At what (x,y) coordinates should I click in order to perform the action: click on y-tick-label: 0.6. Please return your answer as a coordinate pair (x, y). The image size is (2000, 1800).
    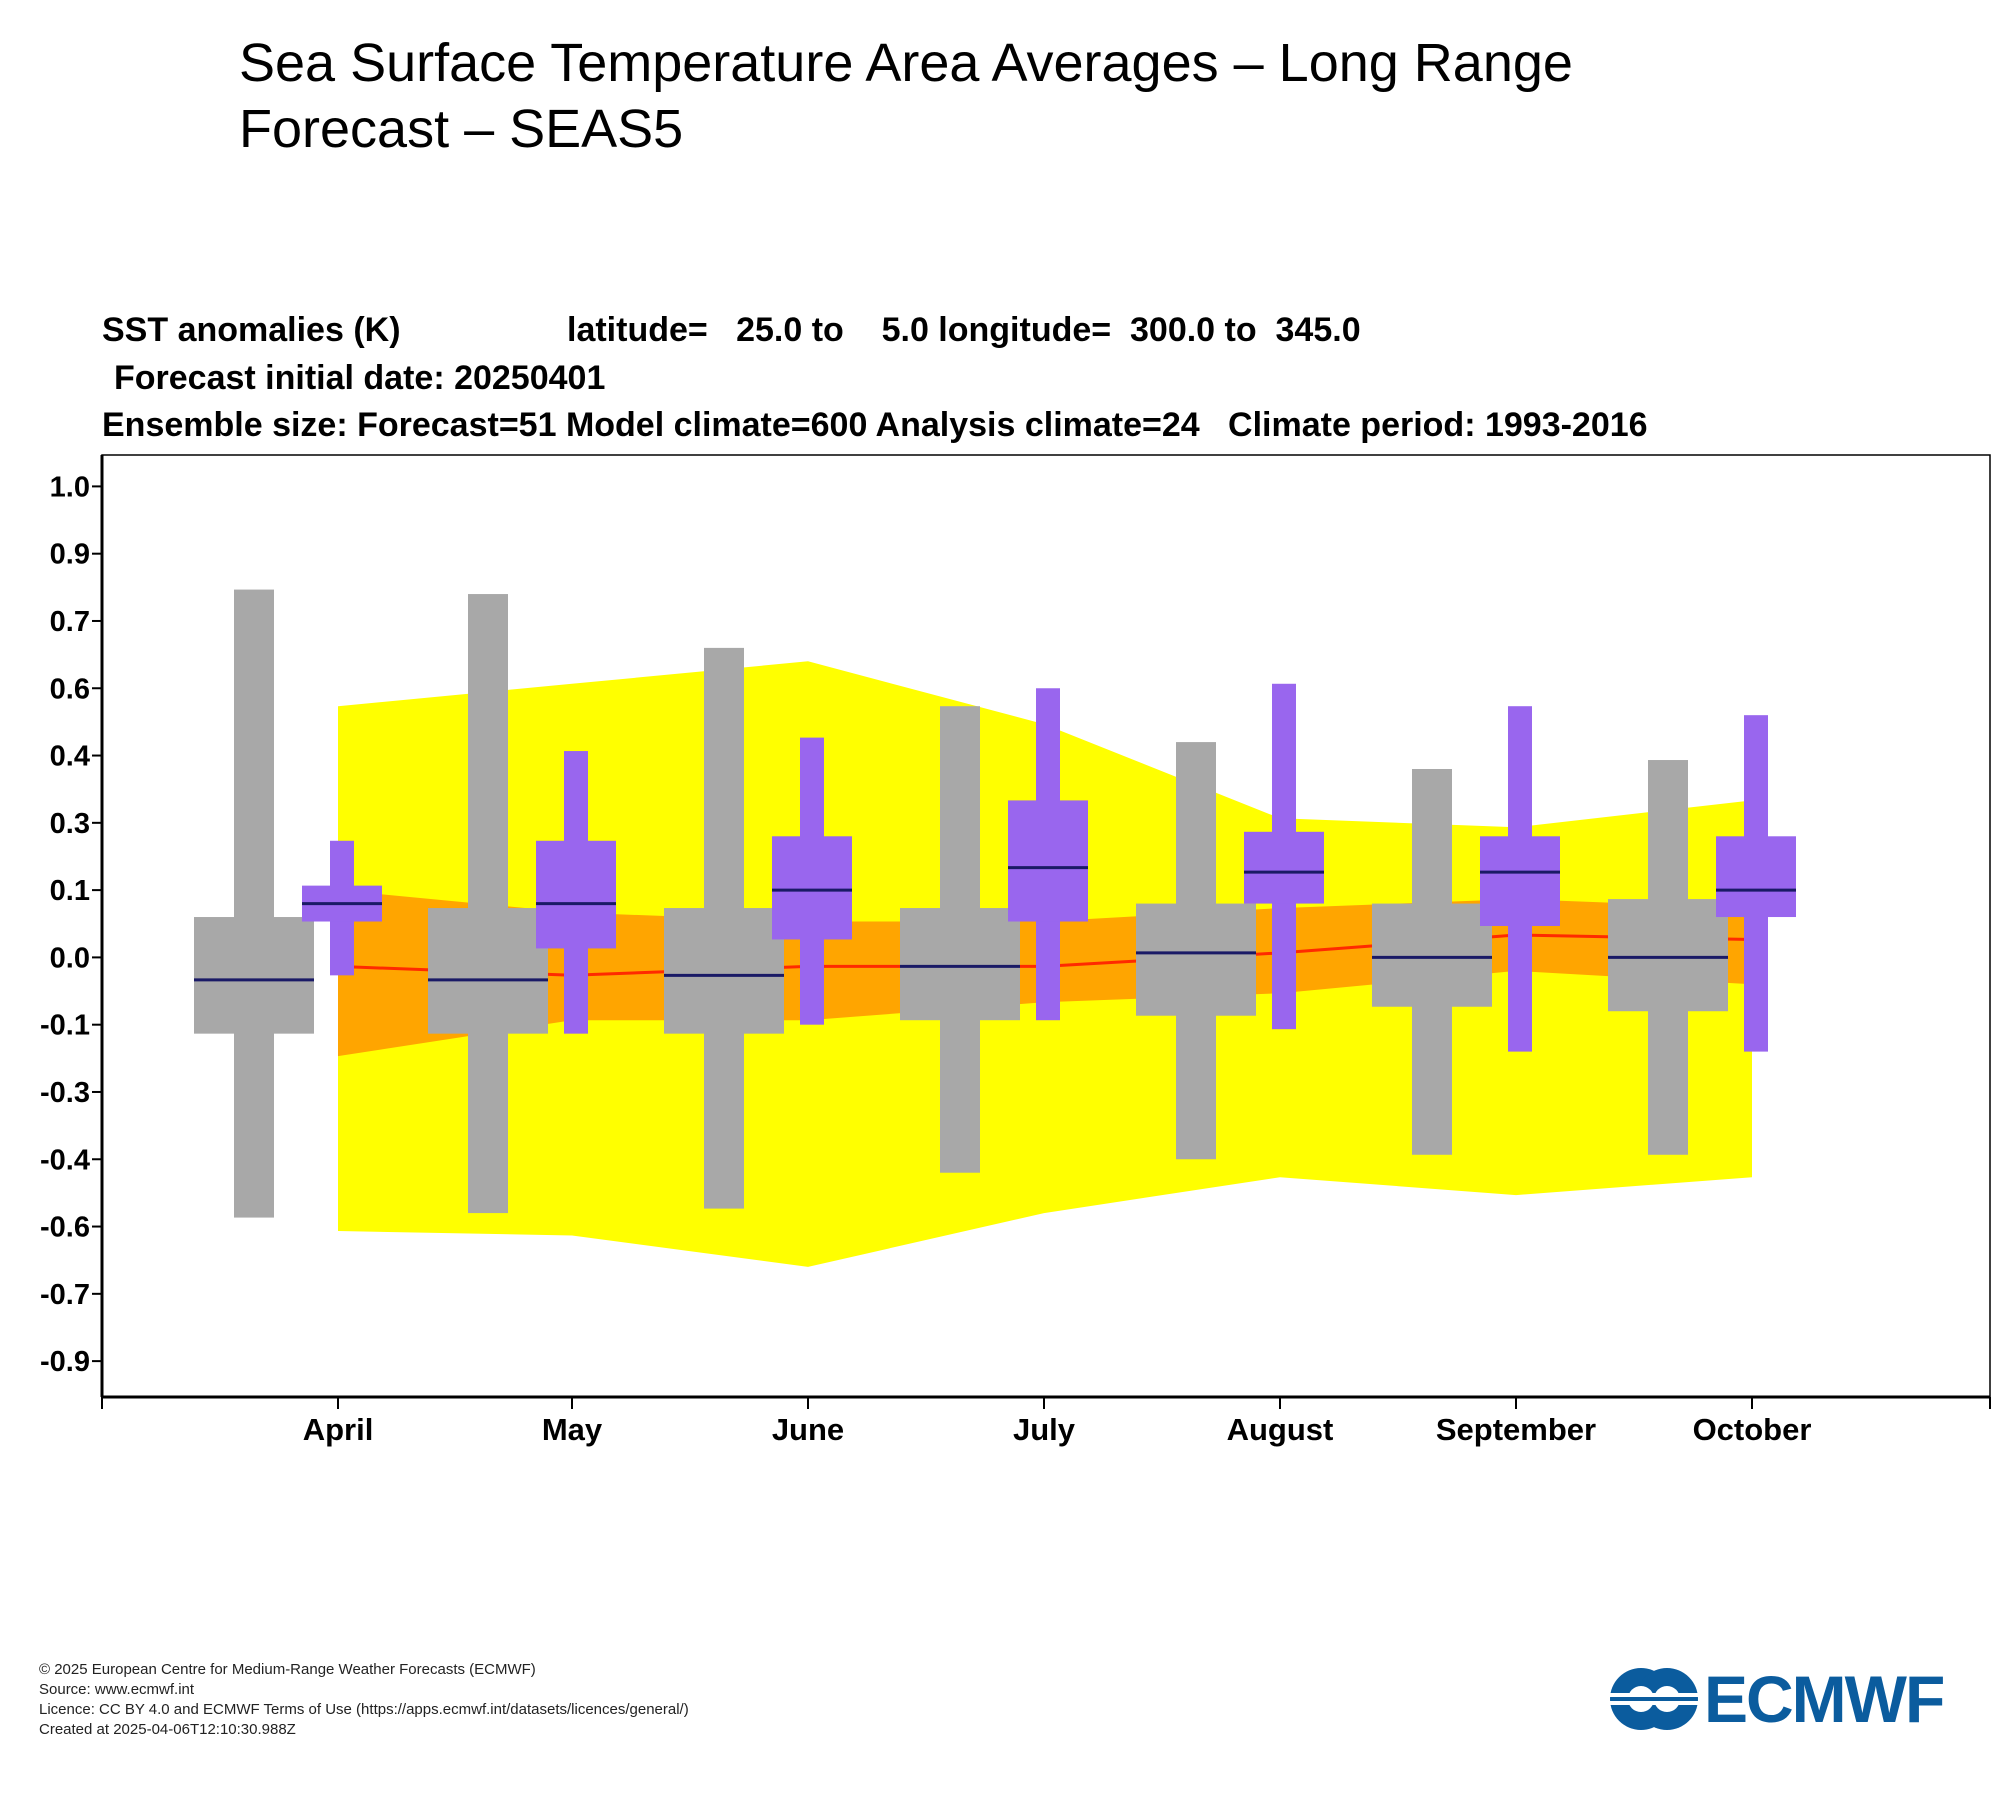
    Looking at the image, I should click on (70, 689).